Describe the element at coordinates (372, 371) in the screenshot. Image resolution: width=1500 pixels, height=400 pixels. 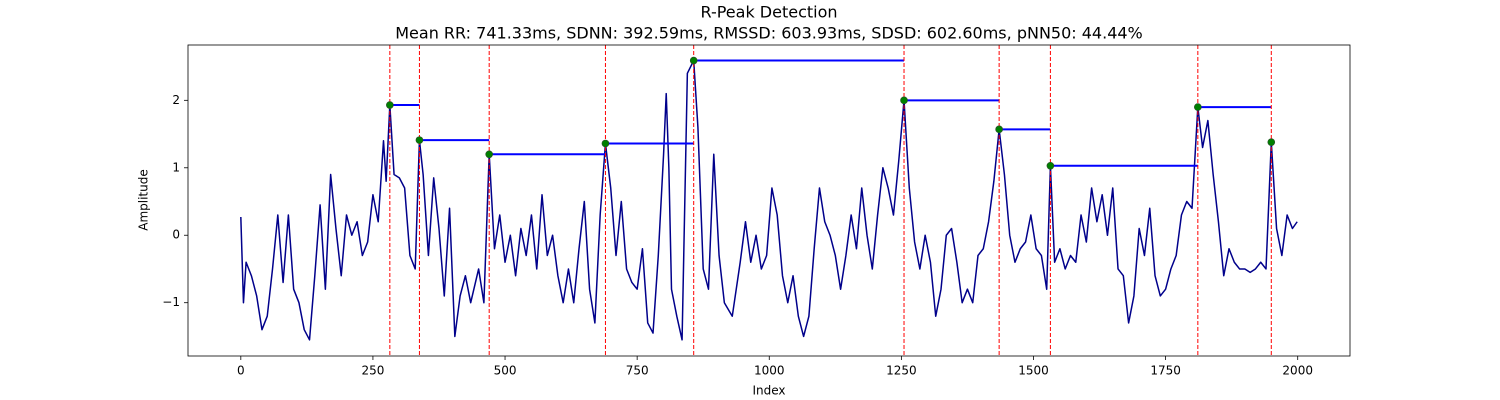
I see `x-tick-label: 250` at that location.